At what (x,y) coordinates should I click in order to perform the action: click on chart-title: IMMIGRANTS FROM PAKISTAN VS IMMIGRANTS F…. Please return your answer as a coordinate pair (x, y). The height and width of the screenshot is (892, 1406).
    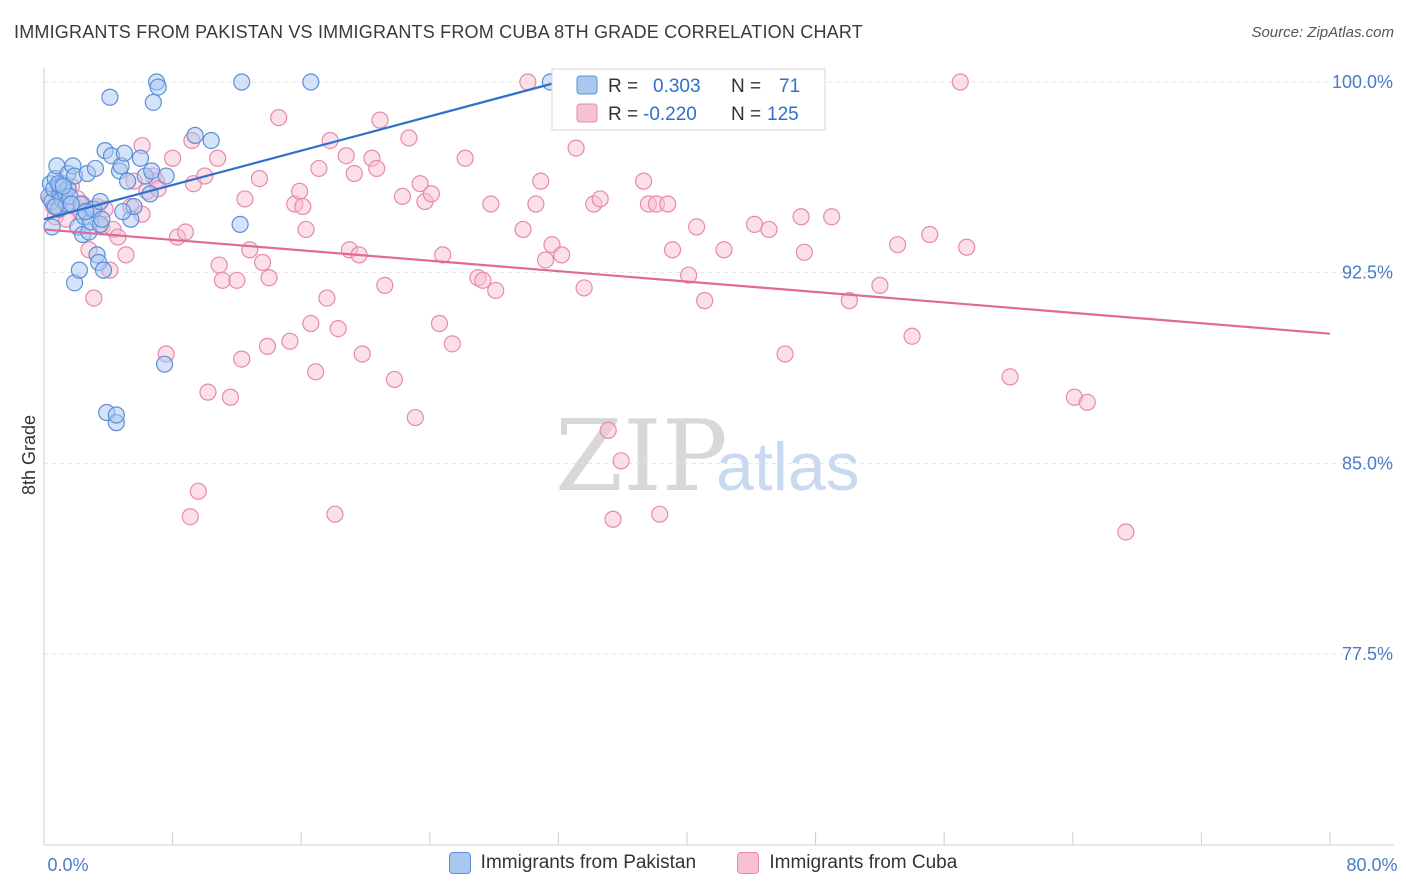
    Looking at the image, I should click on (438, 32).